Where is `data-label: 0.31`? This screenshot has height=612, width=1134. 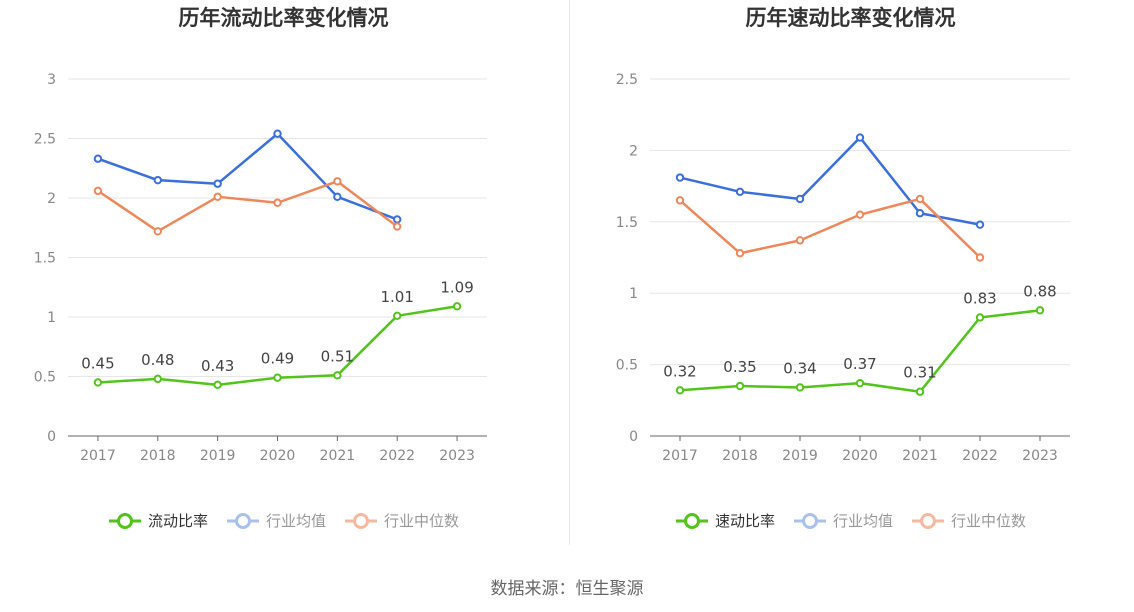
data-label: 0.31 is located at coordinates (919, 373).